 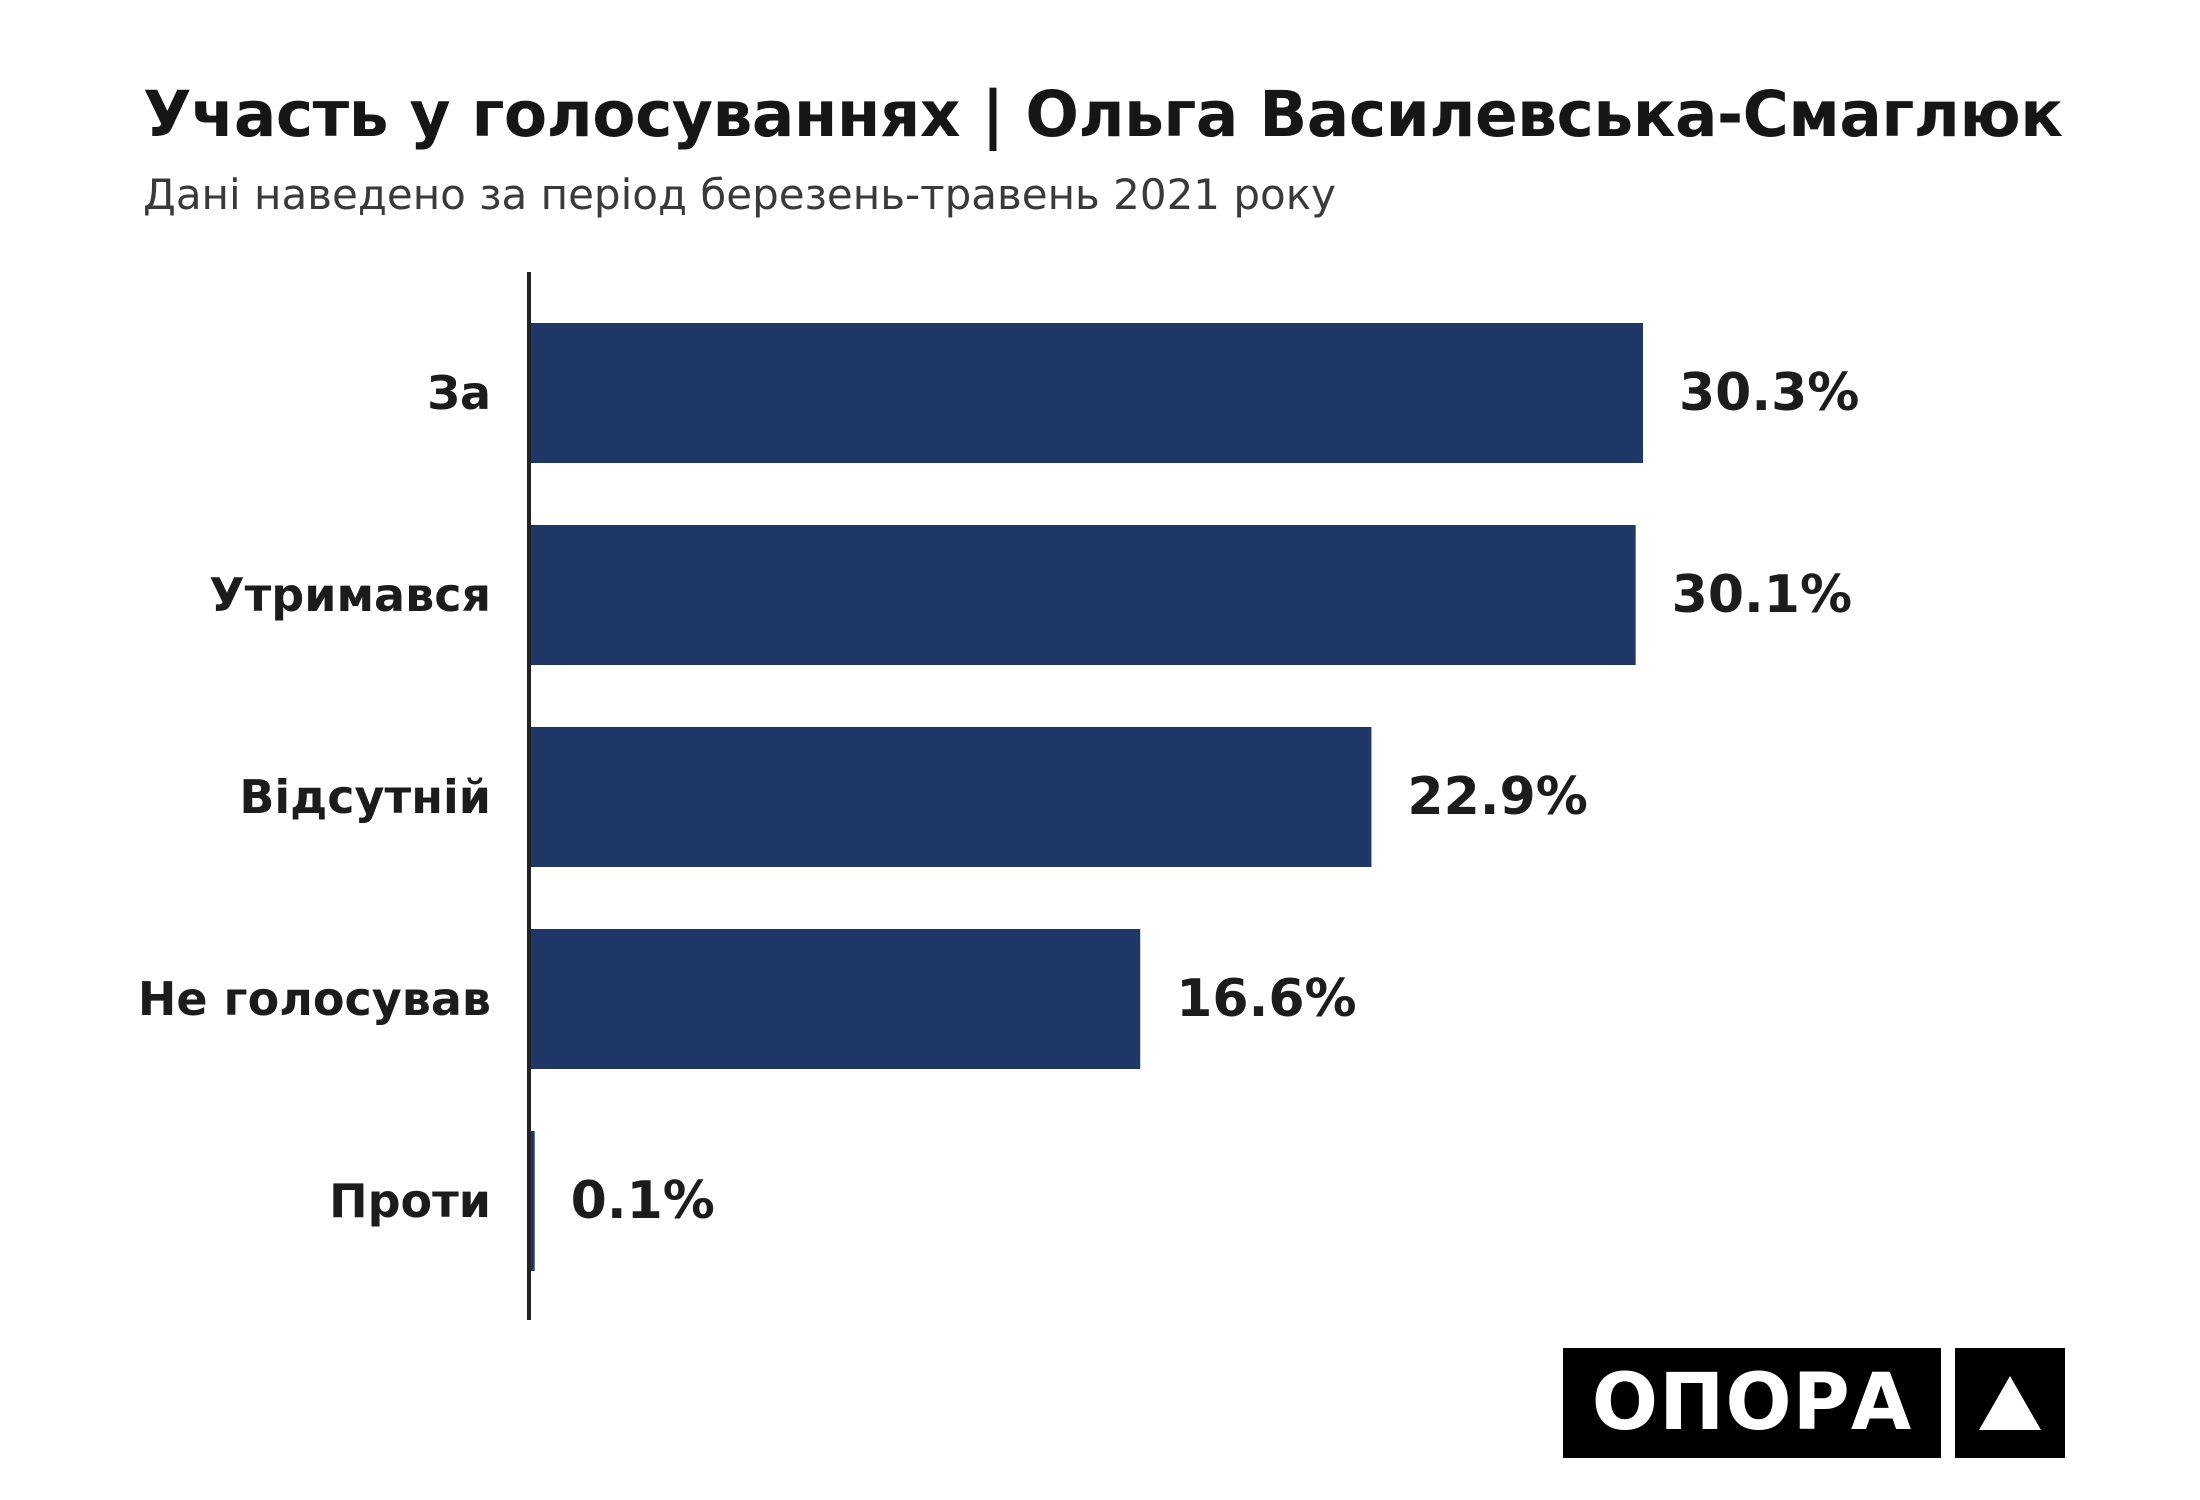 I want to click on category-label-2: Утримався, so click(x=350, y=595).